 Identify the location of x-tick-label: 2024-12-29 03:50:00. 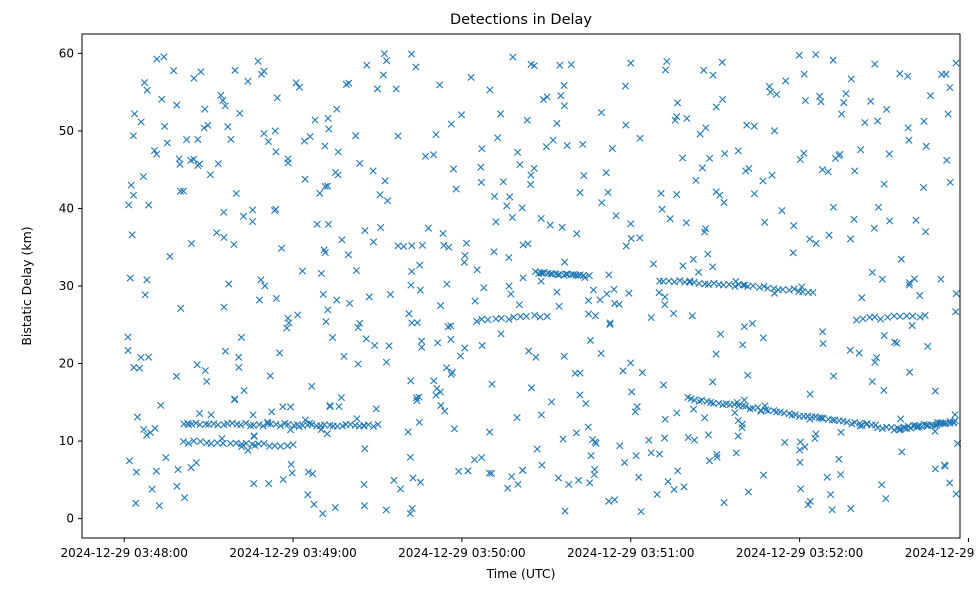
(461, 553).